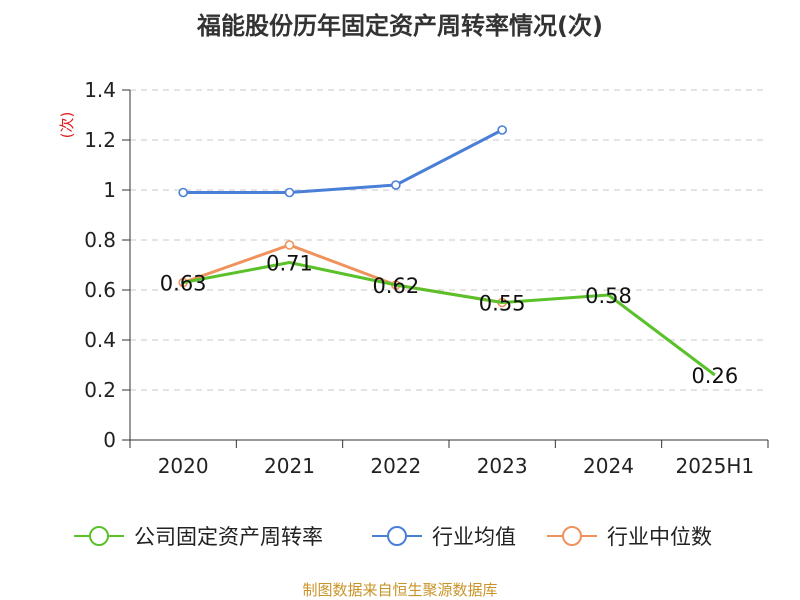 This screenshot has width=800, height=600. I want to click on legend-label: 行业均值, so click(474, 537).